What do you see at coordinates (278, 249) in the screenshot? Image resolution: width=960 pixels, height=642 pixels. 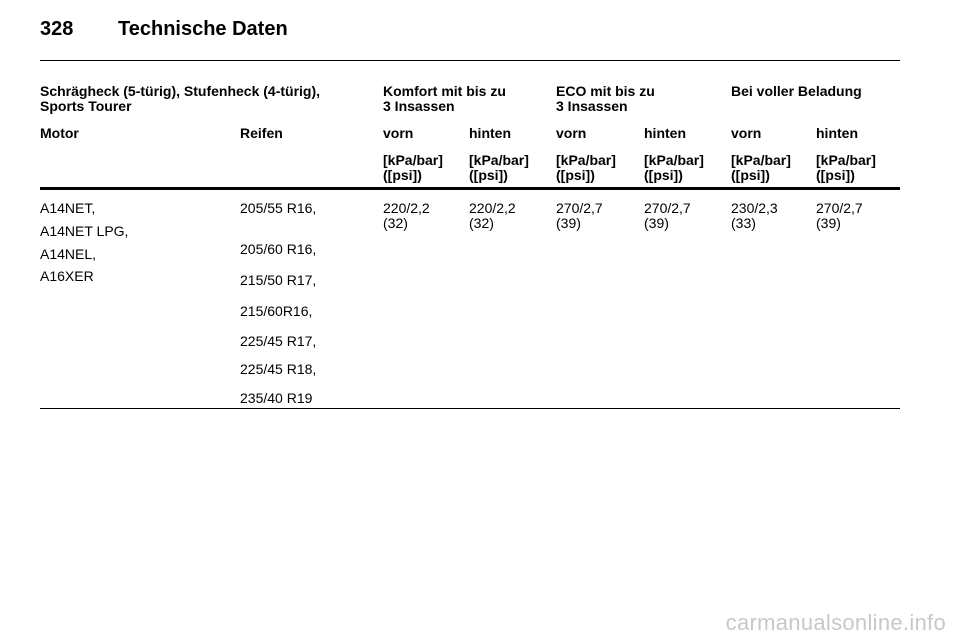 I see `tyre-size: 205/60 R16,` at bounding box center [278, 249].